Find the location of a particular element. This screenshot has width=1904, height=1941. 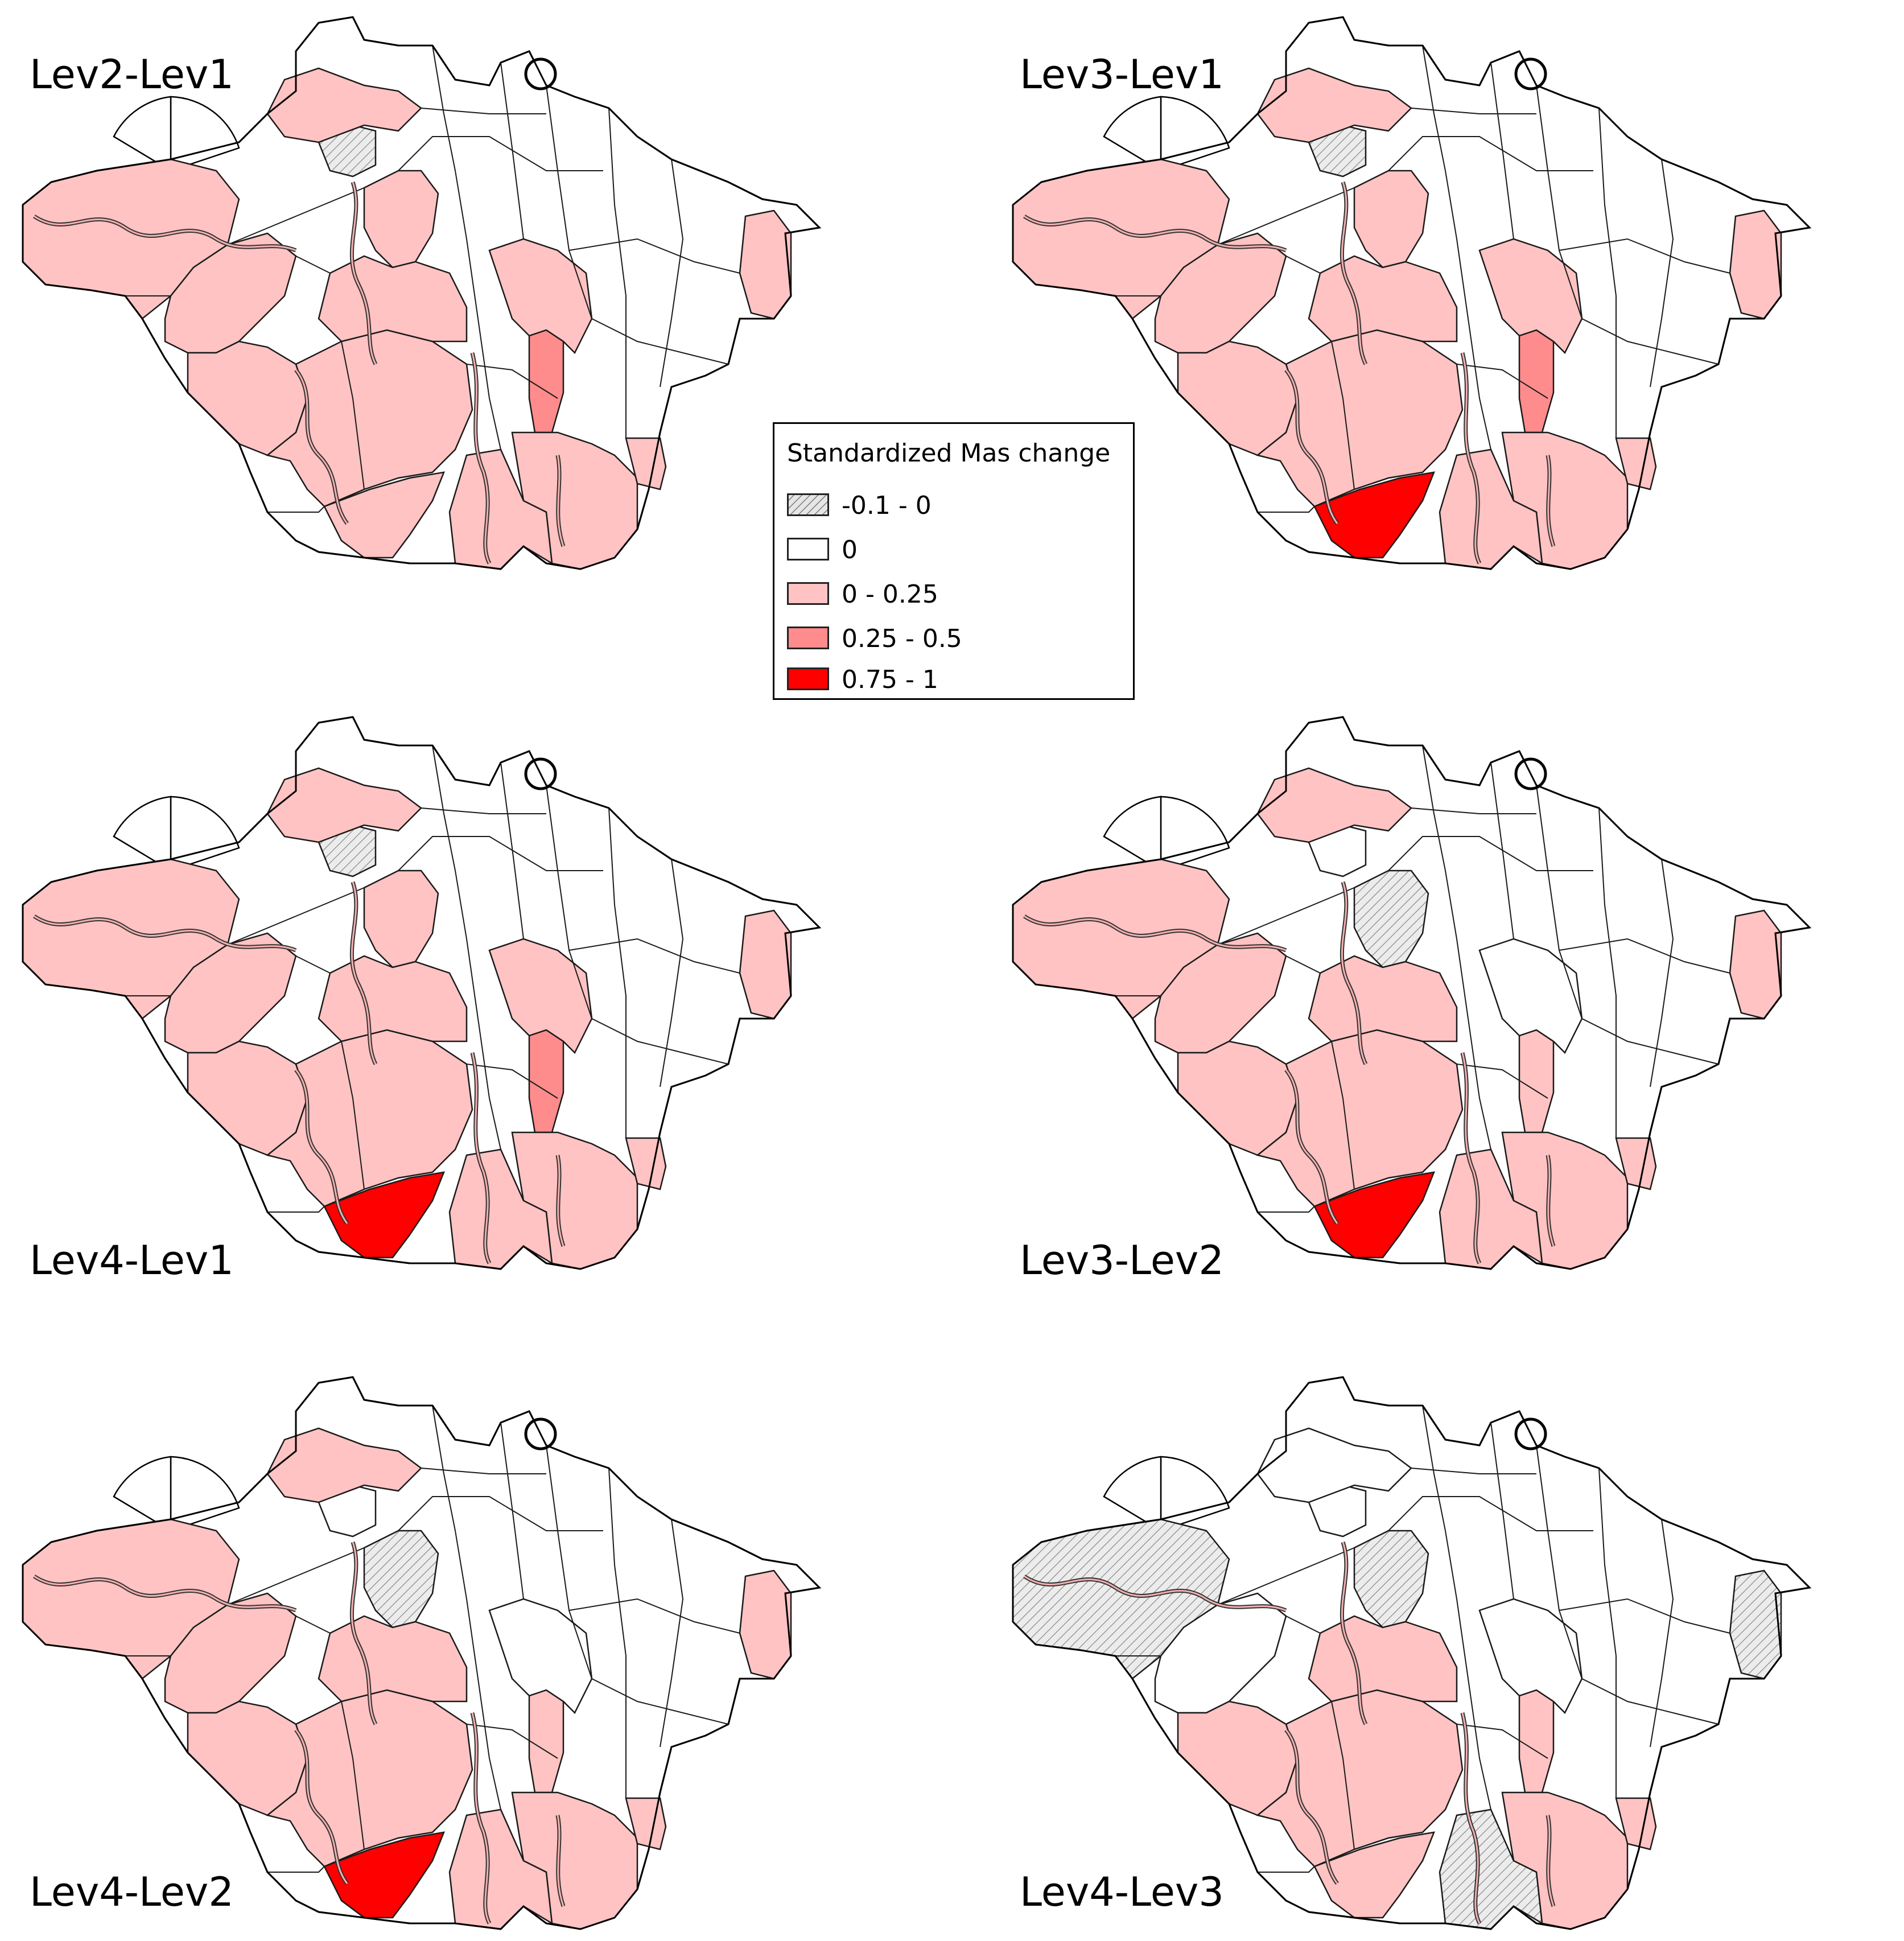

legend-label: 0 - 0.25 is located at coordinates (890, 594).